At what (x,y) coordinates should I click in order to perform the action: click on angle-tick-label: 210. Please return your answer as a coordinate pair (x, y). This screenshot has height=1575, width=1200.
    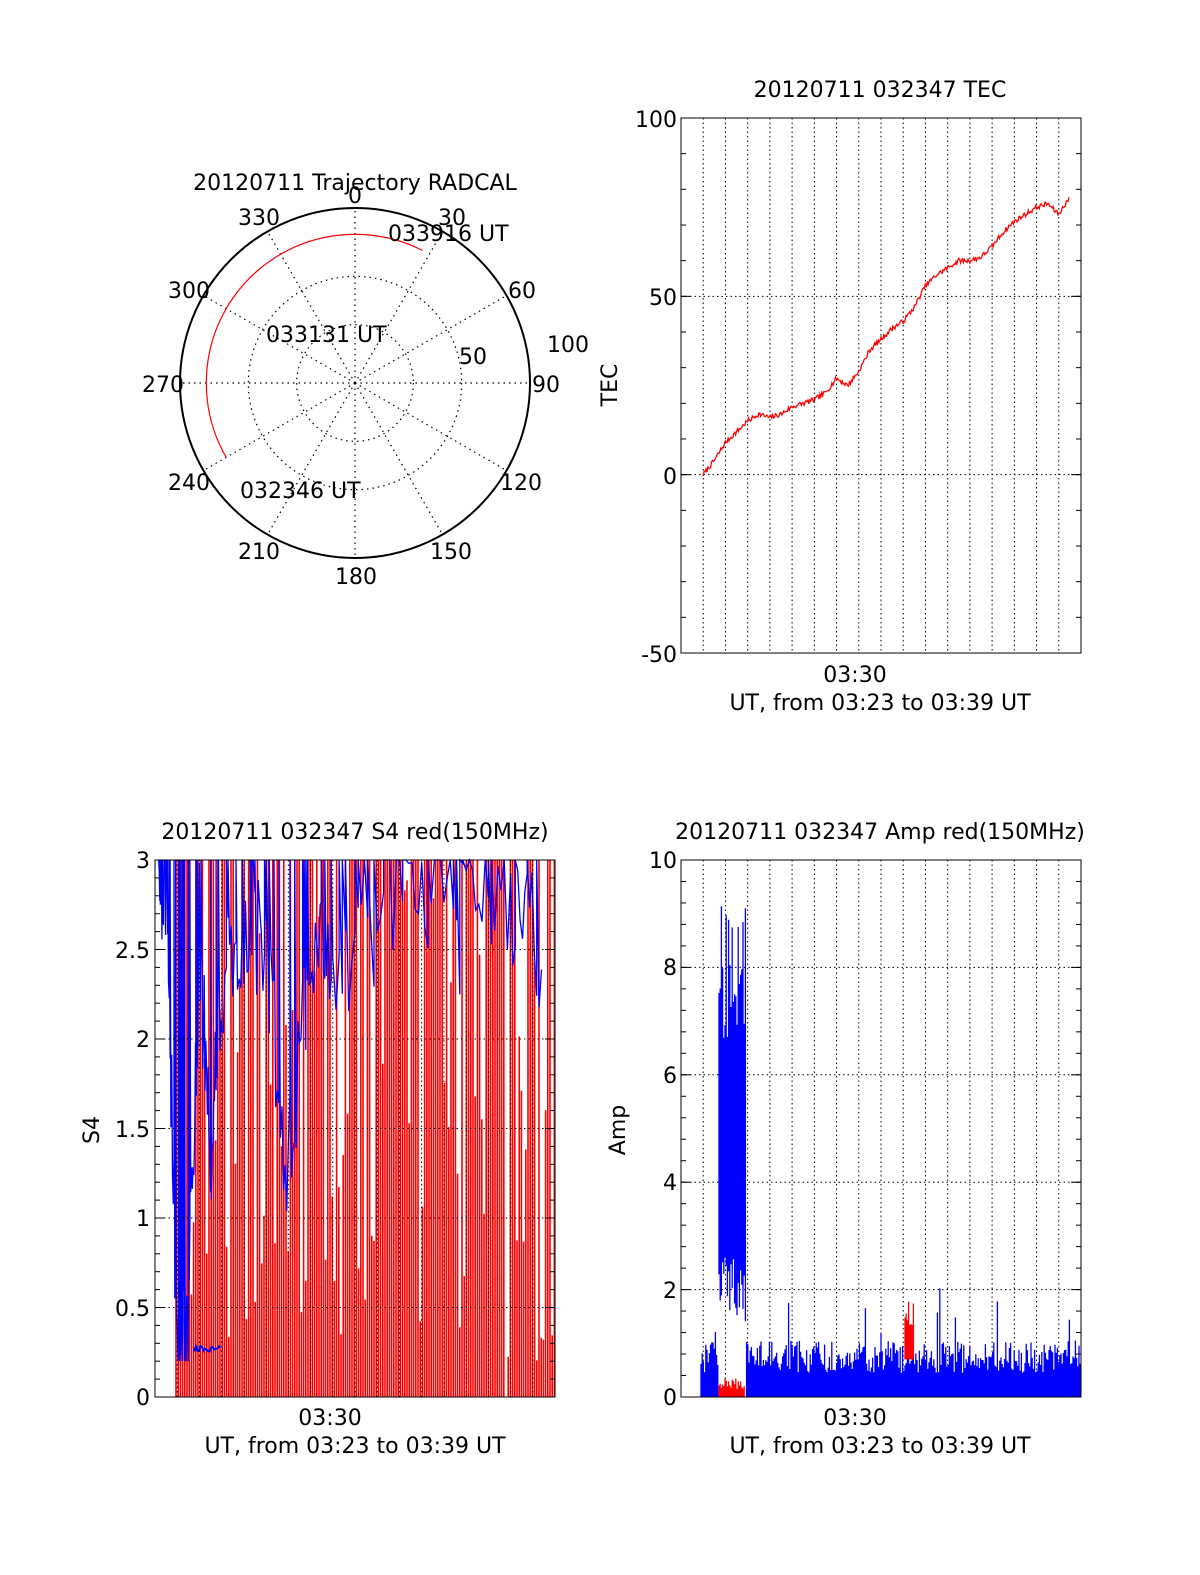
    Looking at the image, I should click on (259, 552).